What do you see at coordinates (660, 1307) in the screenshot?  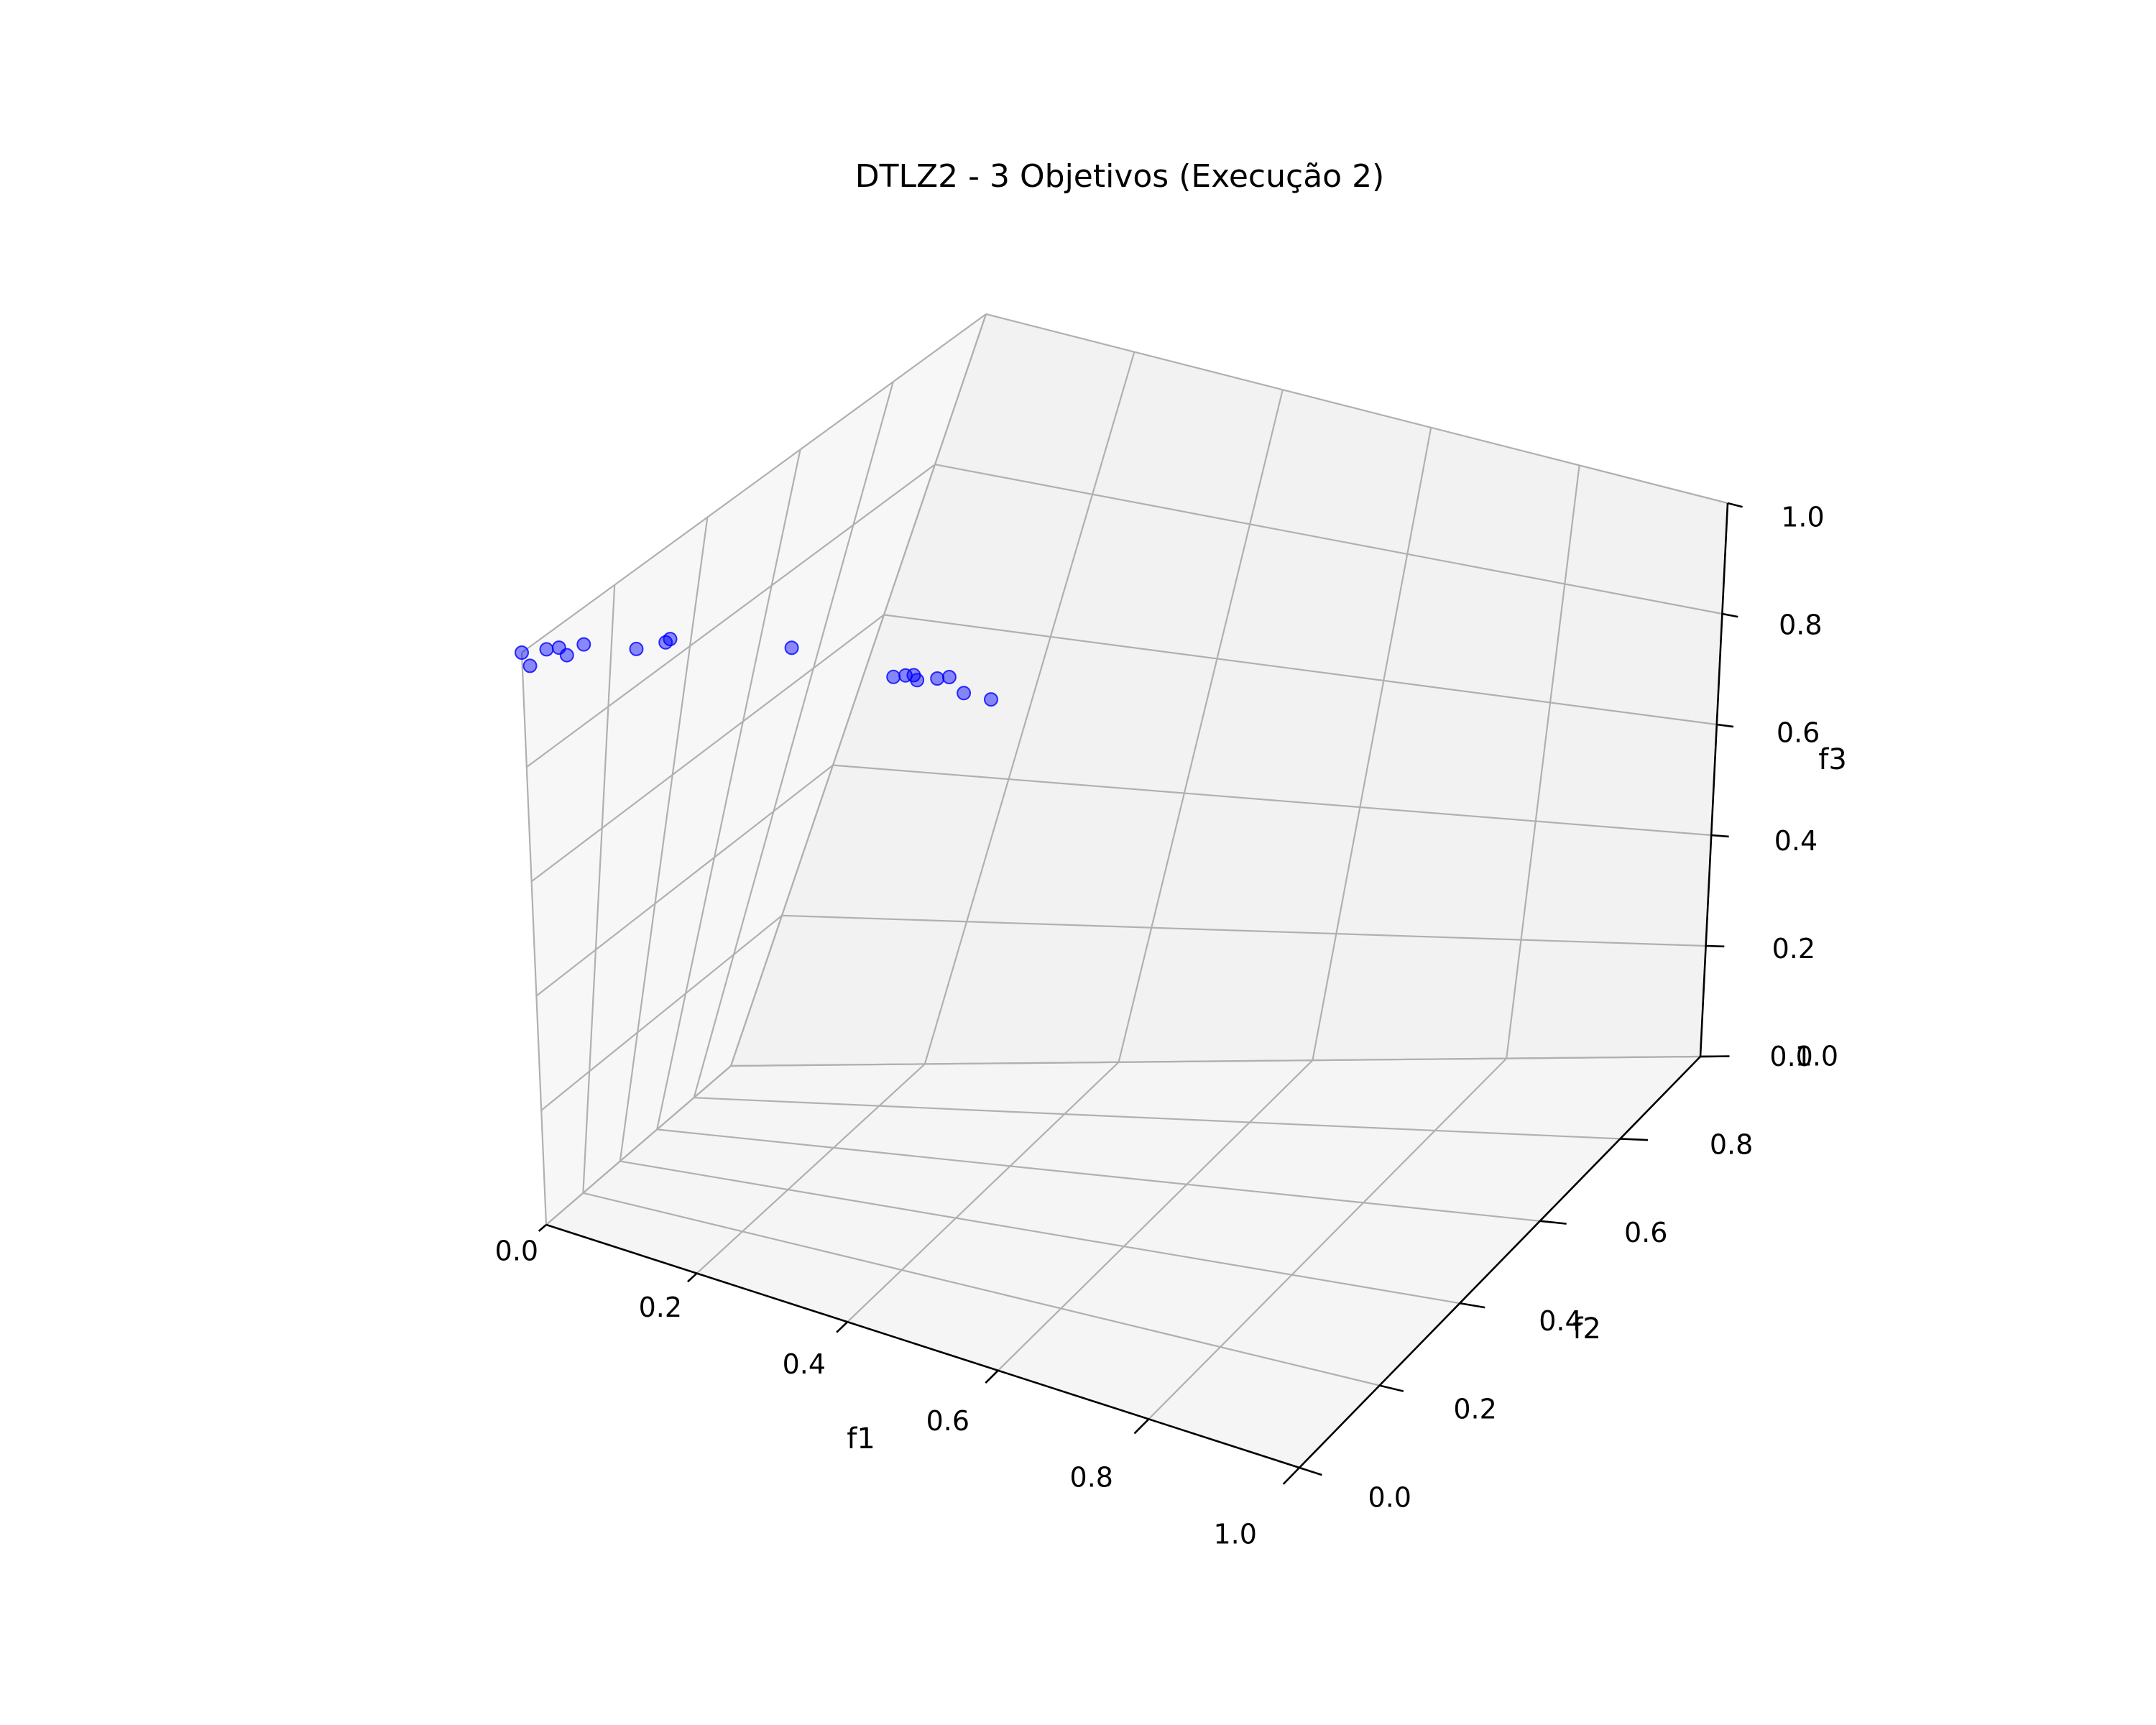 I see `x-tick-label: 0.2` at bounding box center [660, 1307].